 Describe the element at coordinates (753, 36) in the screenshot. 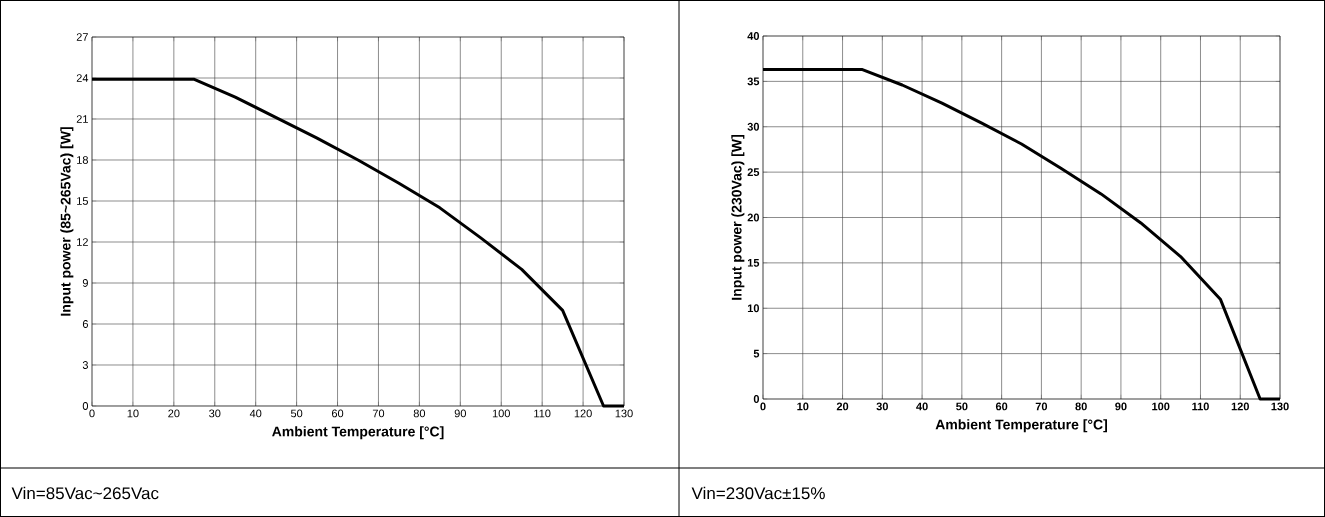

I see `y-tick-label: 40` at that location.